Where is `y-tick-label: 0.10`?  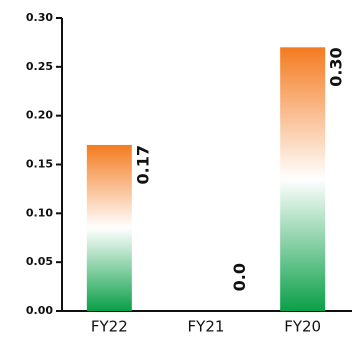 y-tick-label: 0.10 is located at coordinates (39, 212).